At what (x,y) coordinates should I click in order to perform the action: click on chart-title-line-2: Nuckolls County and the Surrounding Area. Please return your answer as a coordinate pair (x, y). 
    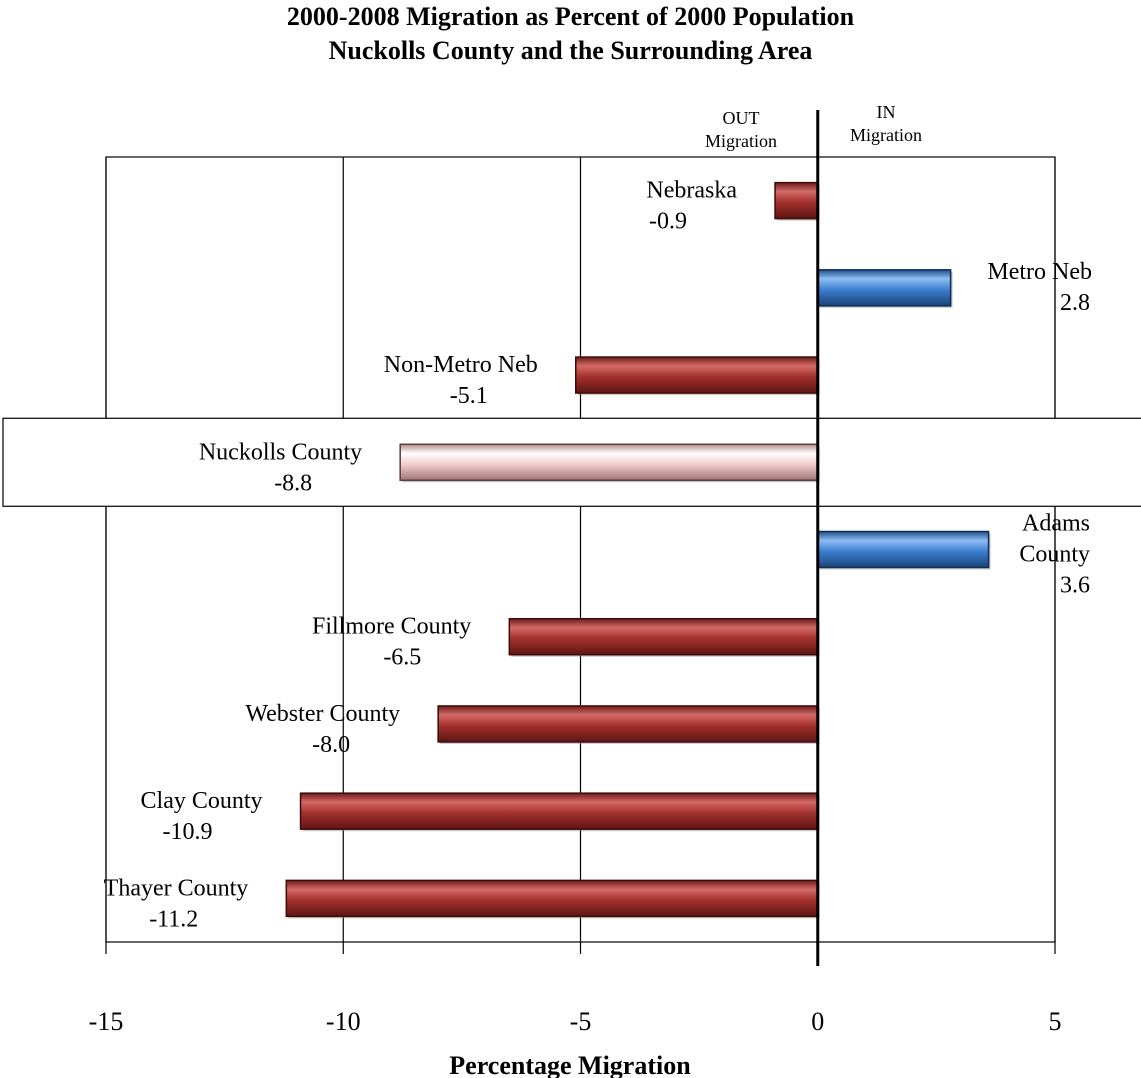
    Looking at the image, I should click on (570, 50).